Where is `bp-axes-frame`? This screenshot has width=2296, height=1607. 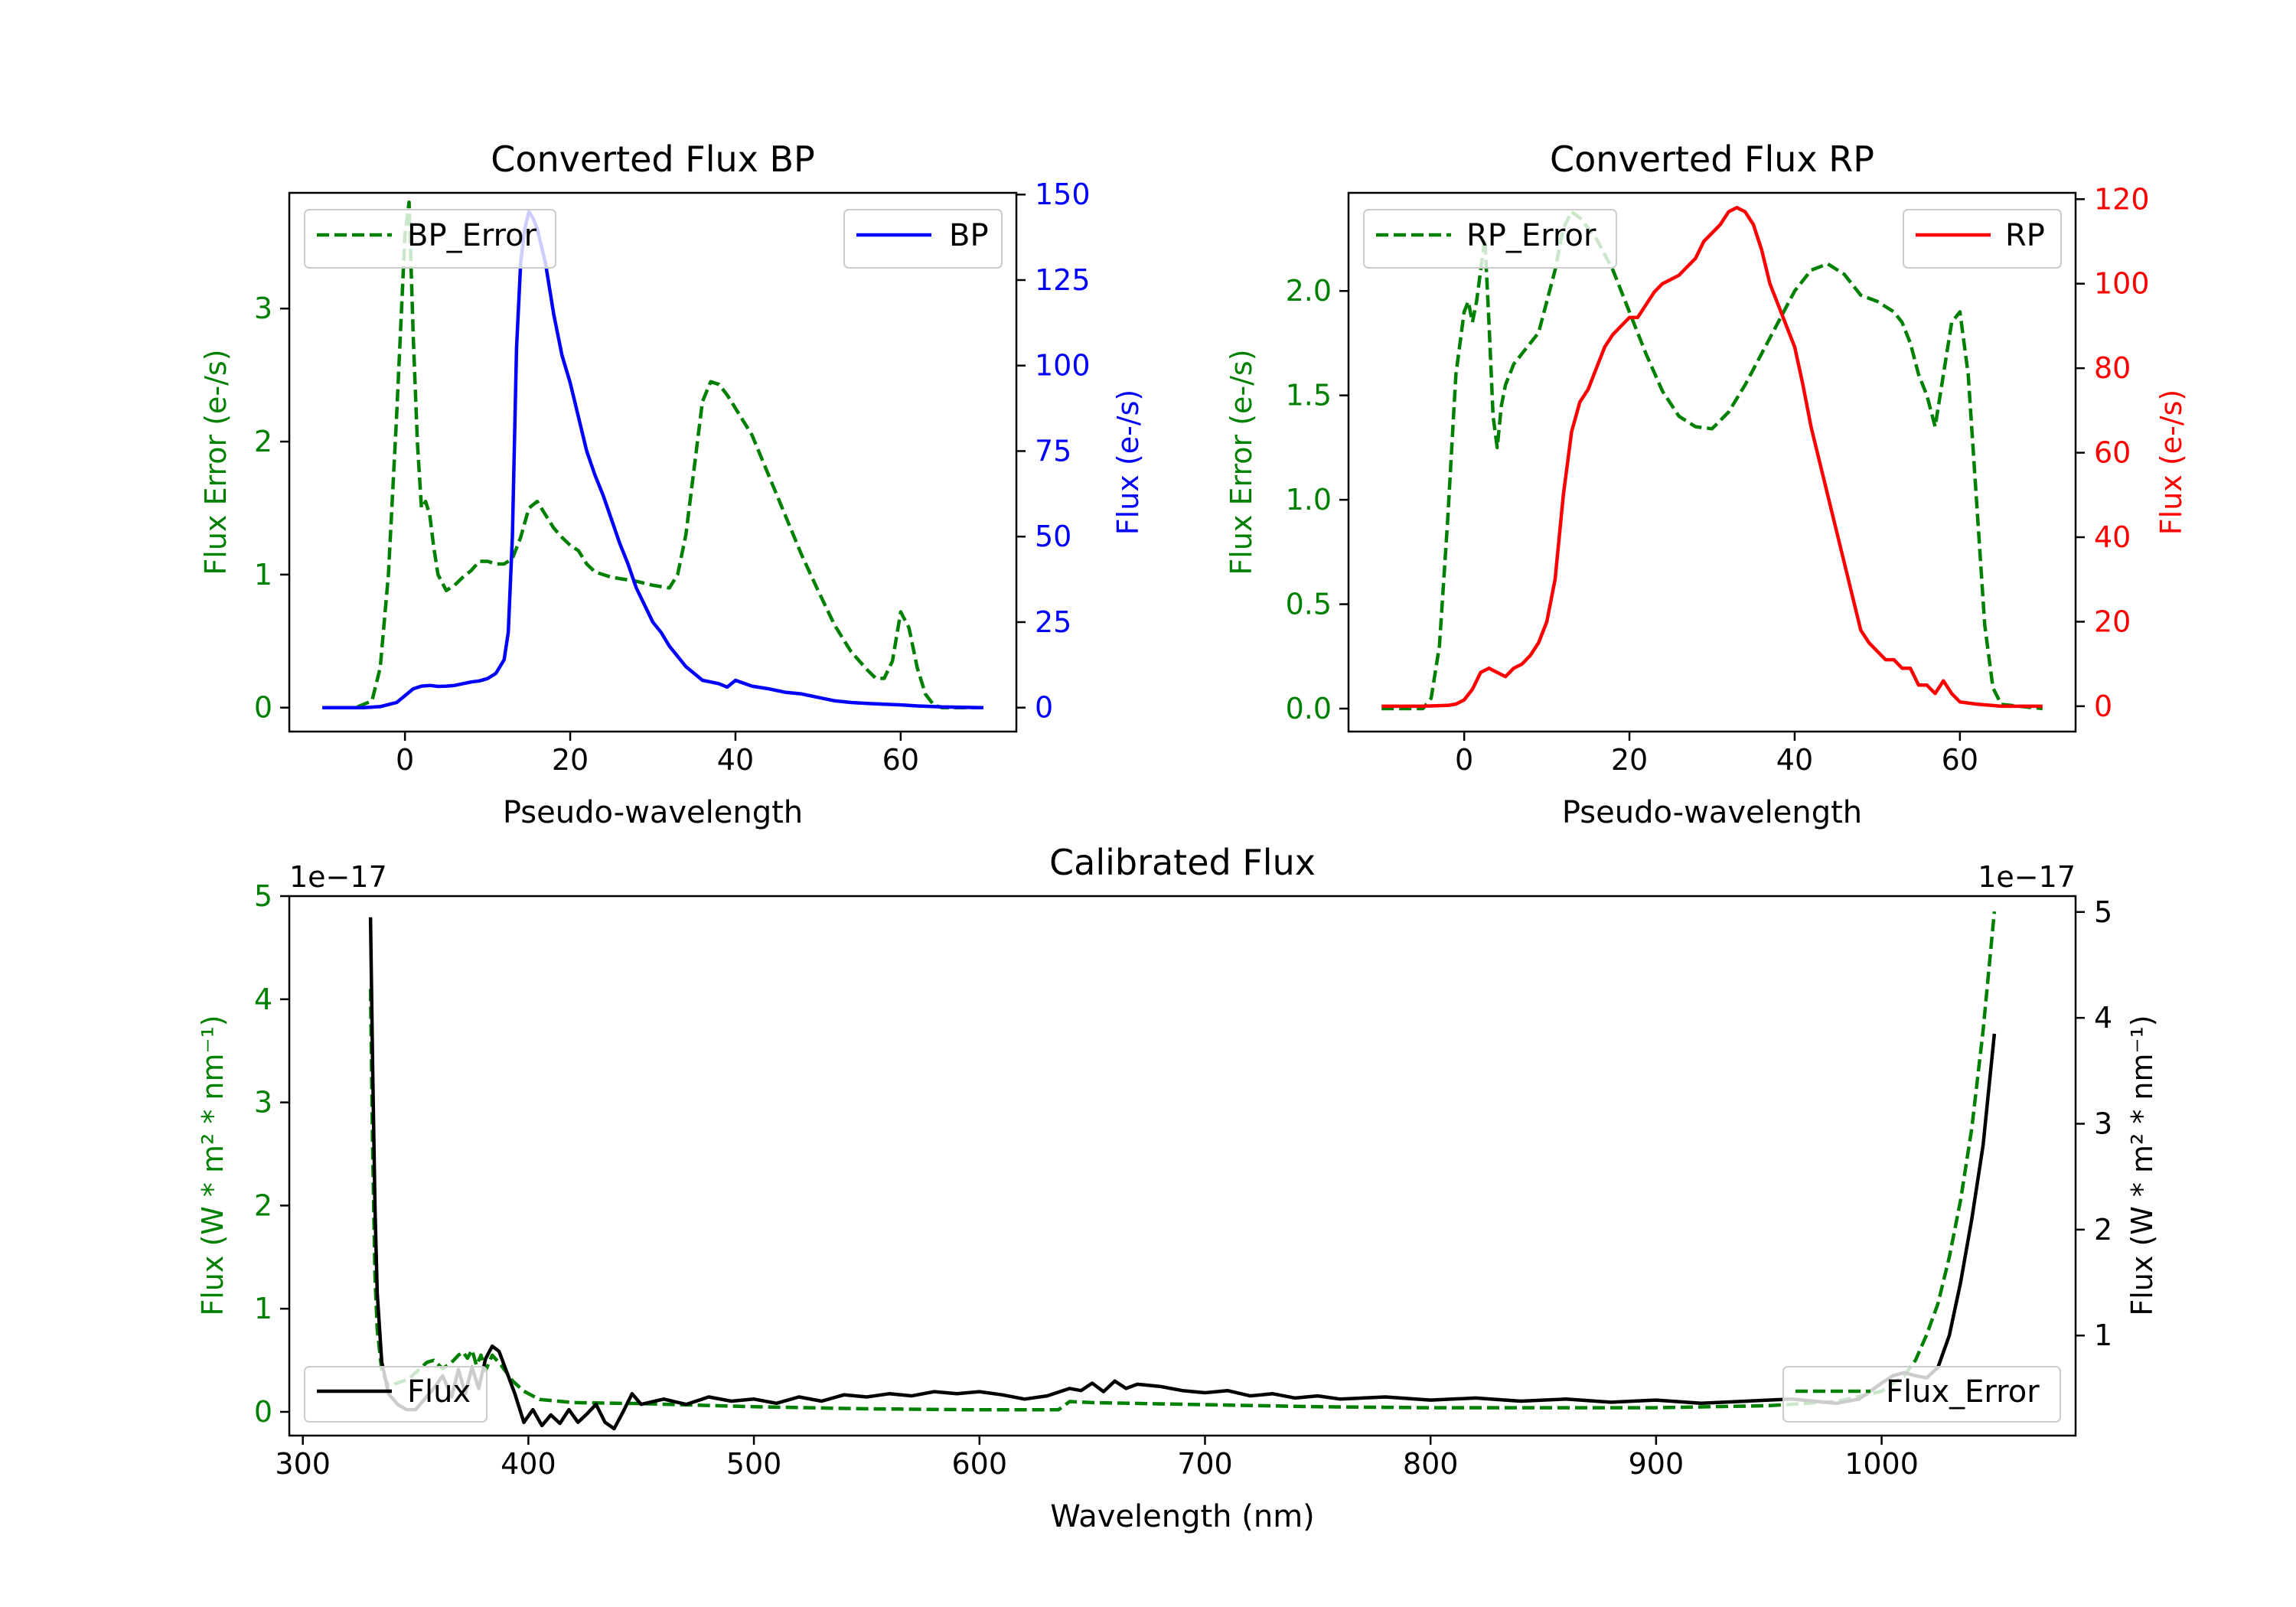 bp-axes-frame is located at coordinates (653, 462).